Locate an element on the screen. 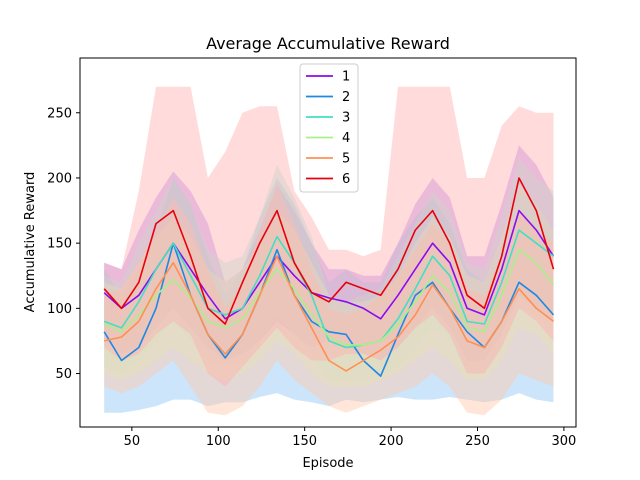 The height and width of the screenshot is (480, 640). chart-title: Average Accumulative Reward is located at coordinates (328, 43).